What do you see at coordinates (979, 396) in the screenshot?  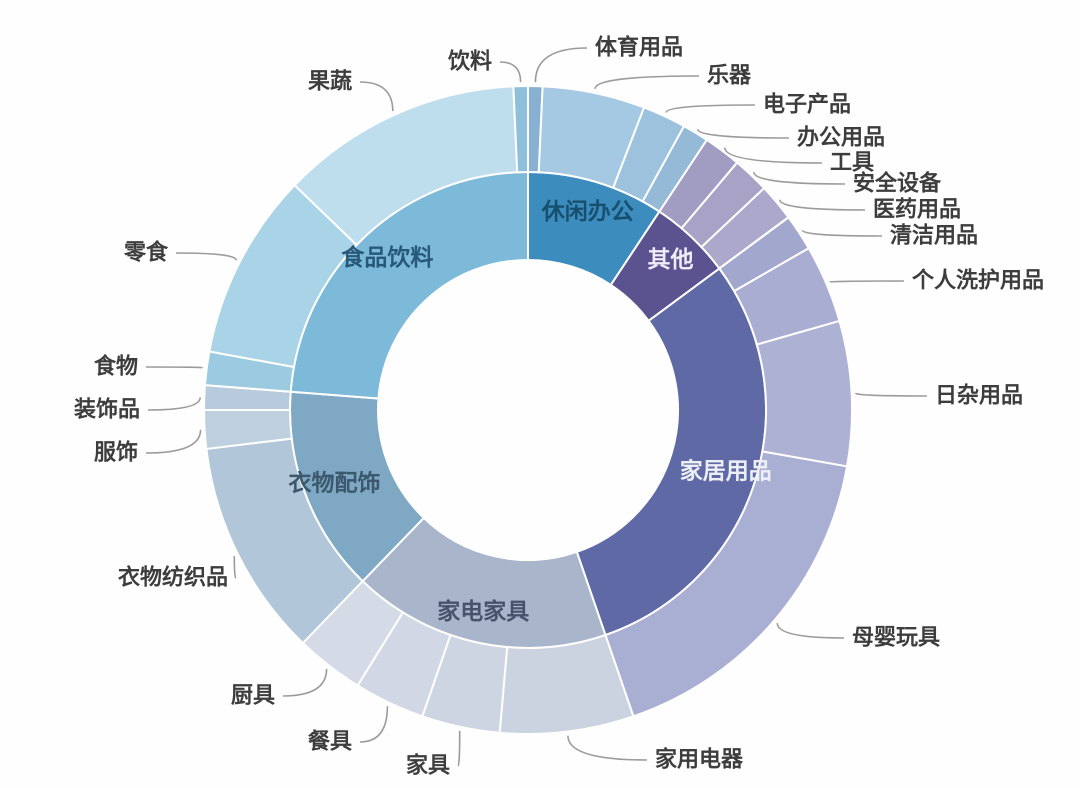 I see `subcategory-label: 日杂用品` at bounding box center [979, 396].